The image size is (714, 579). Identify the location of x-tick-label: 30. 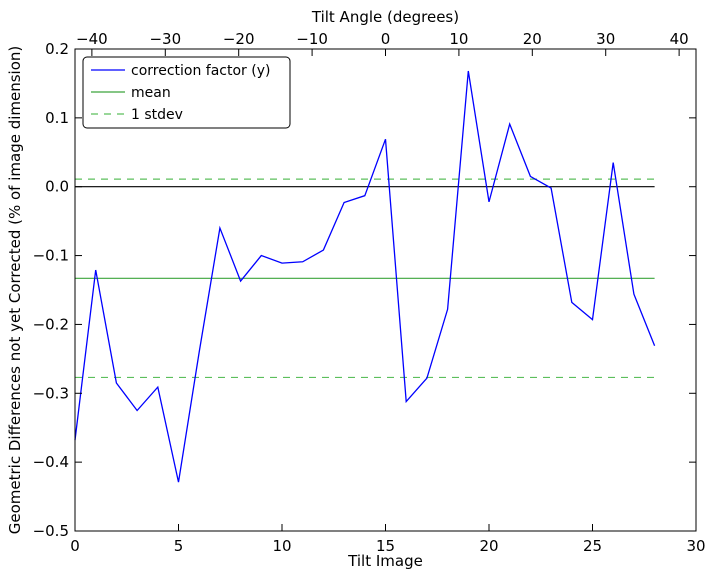
(695, 546).